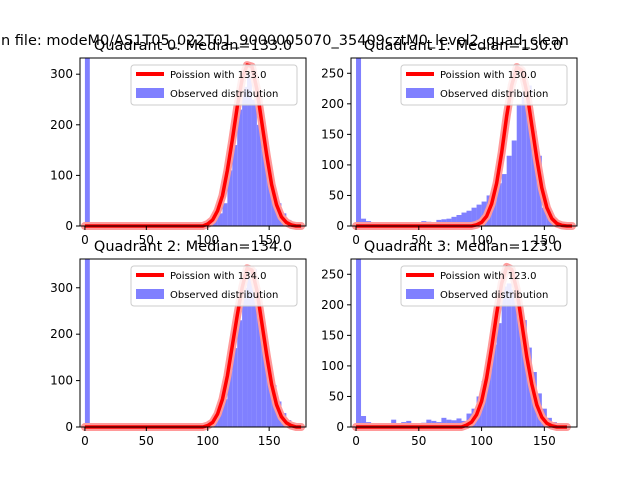  Describe the element at coordinates (218, 75) in the screenshot. I see `legend-poisson-label: Poission with 133.0` at that location.